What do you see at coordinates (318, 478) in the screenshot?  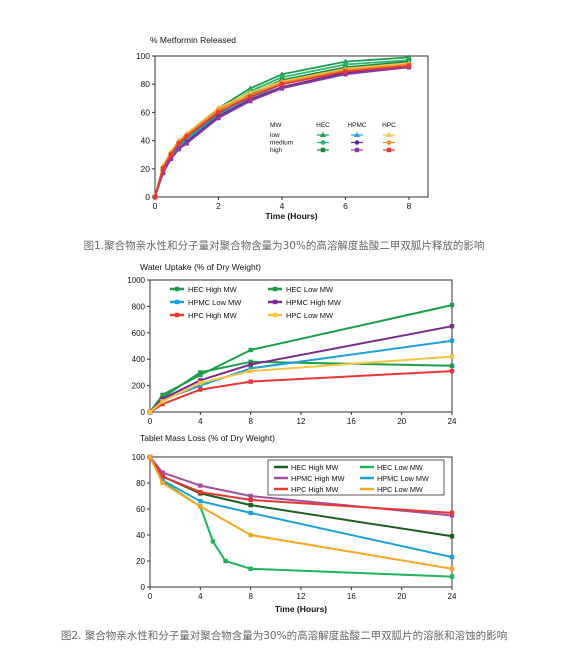 I see `massloss-legend-label: HPMC High MW` at bounding box center [318, 478].